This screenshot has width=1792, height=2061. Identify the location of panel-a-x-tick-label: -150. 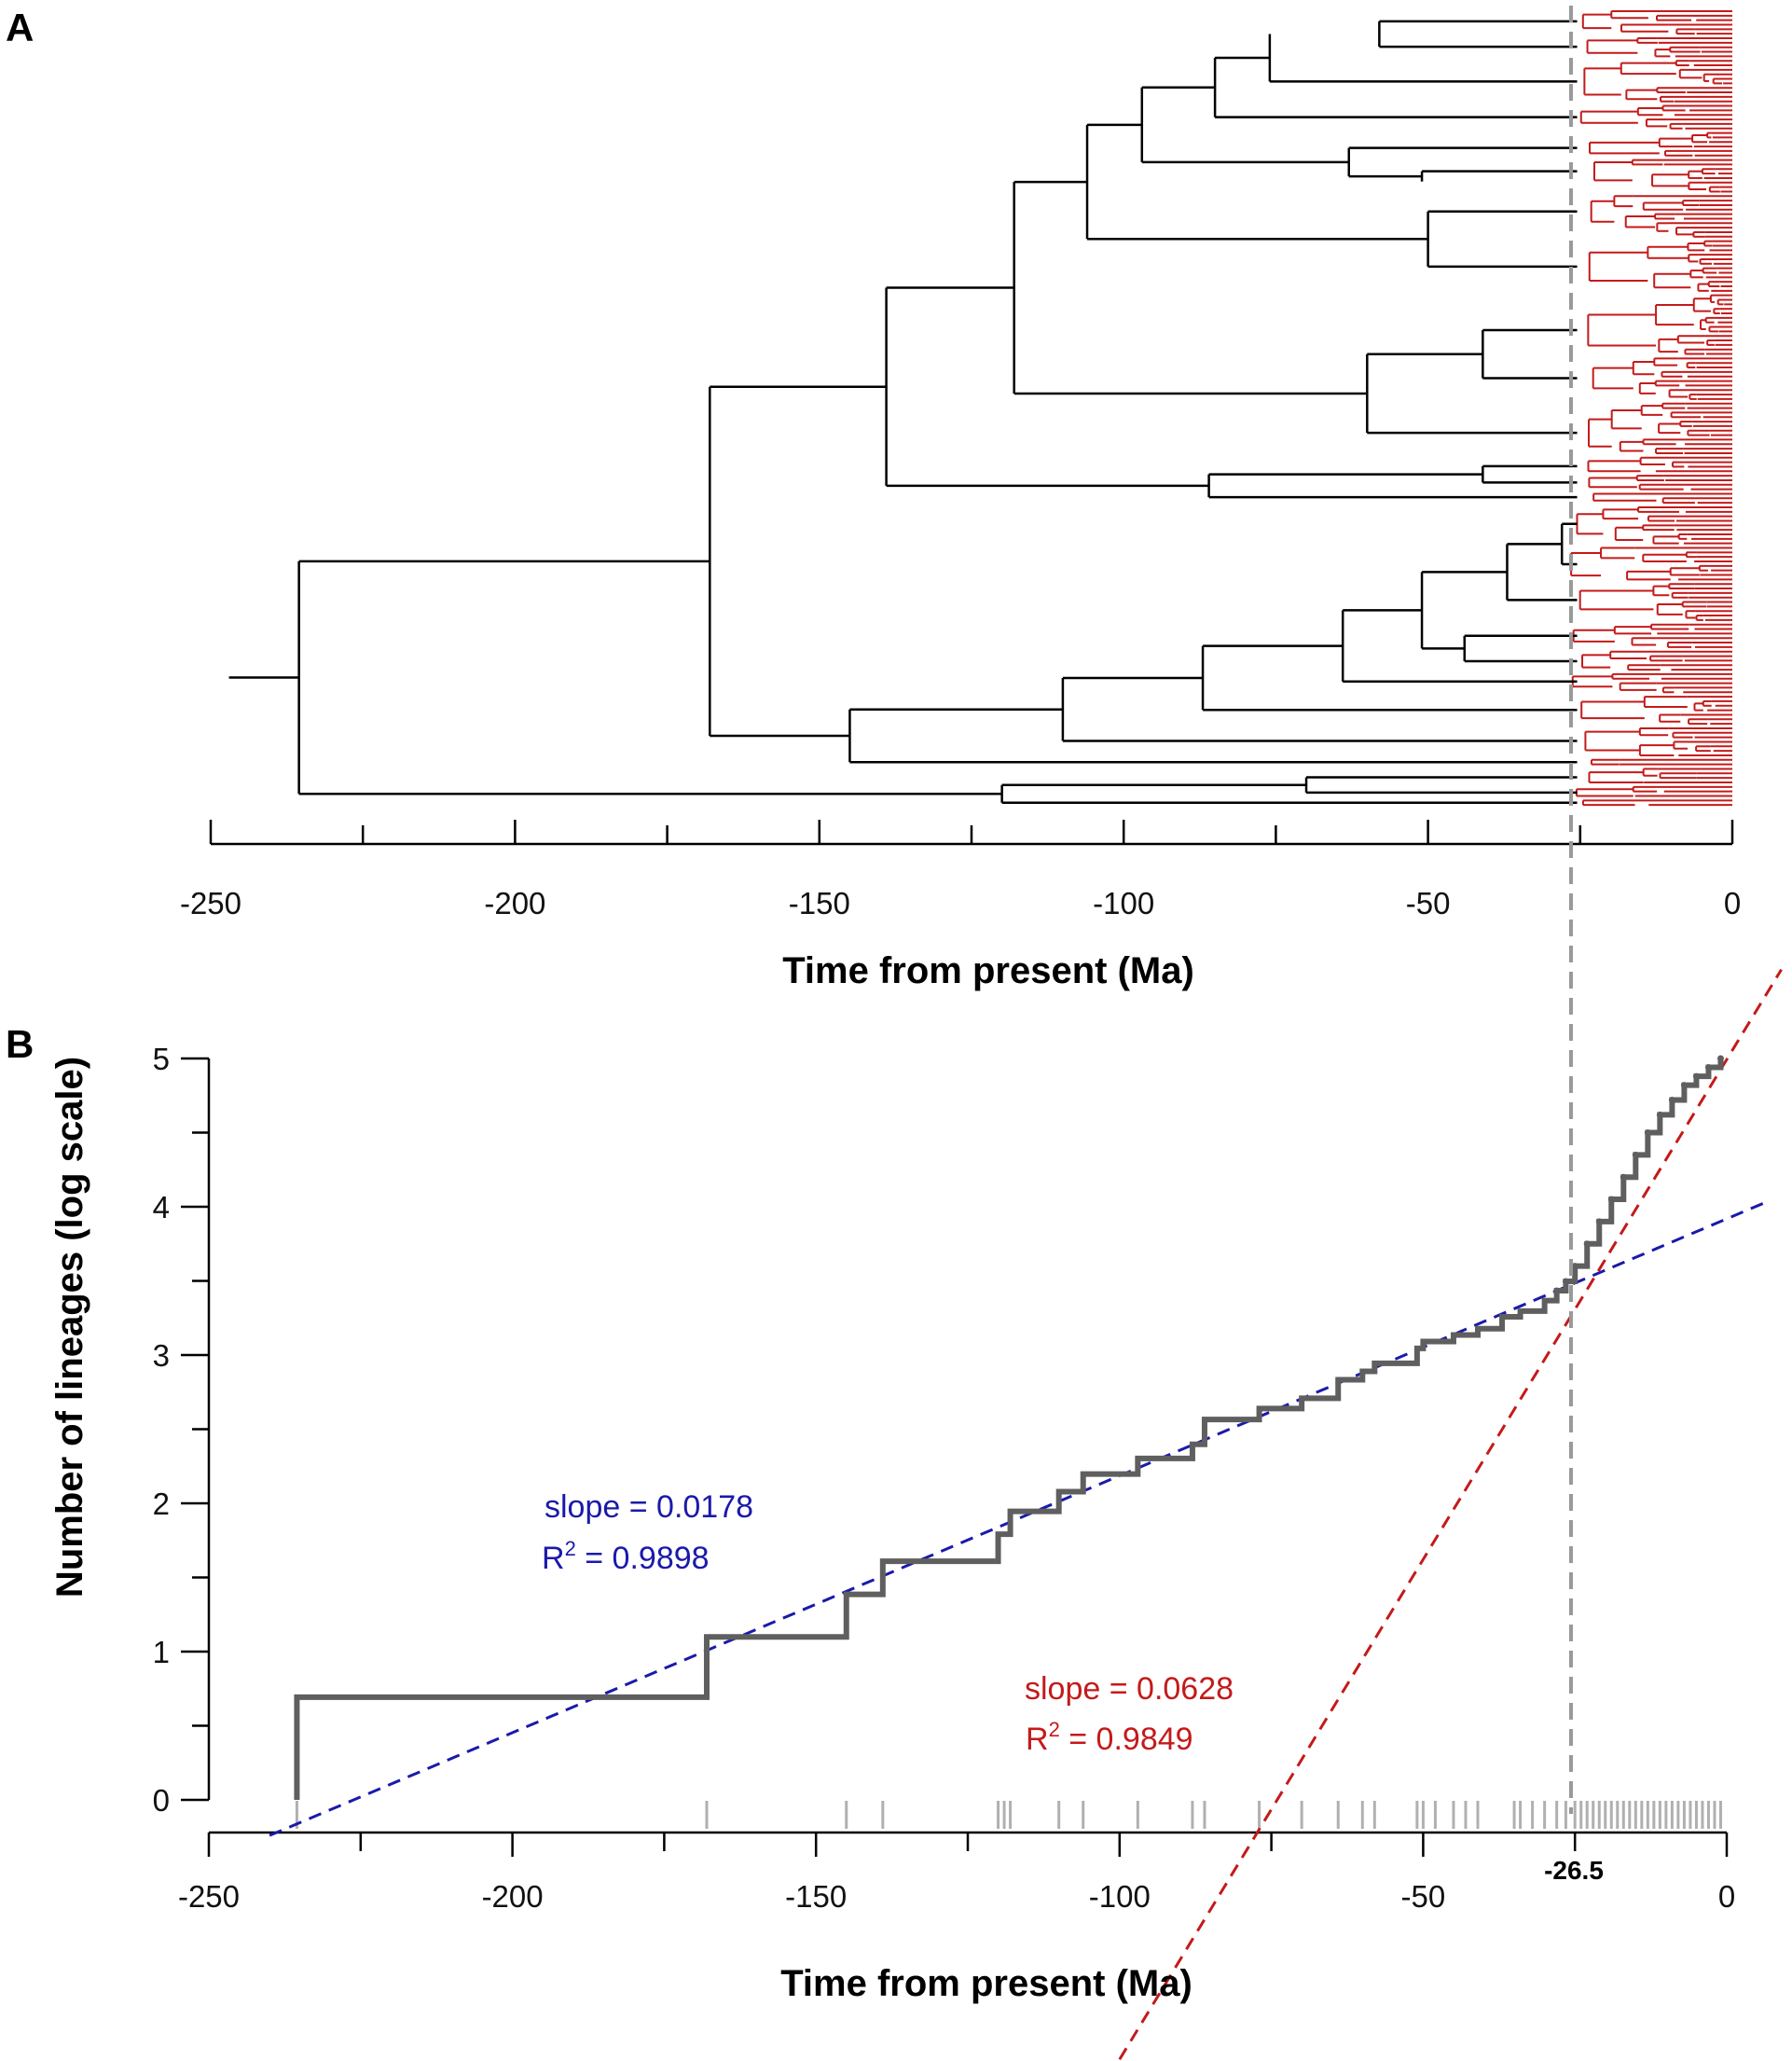
(819, 903).